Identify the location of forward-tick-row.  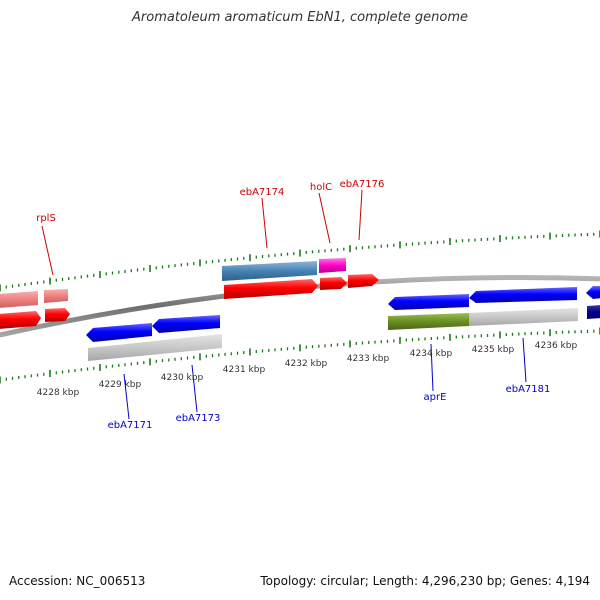
(300, 261).